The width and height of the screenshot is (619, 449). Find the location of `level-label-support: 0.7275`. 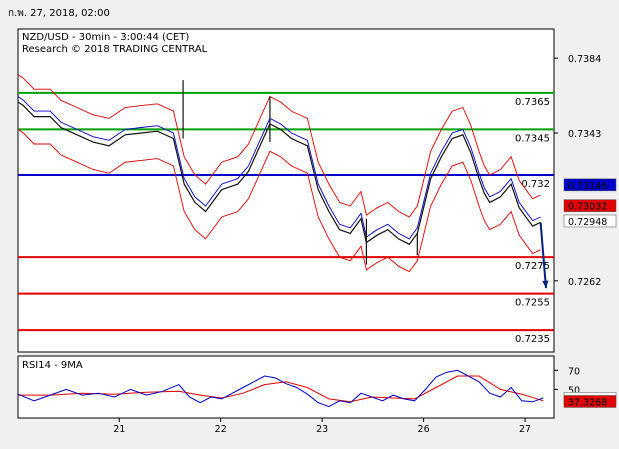

level-label-support: 0.7275 is located at coordinates (532, 266).